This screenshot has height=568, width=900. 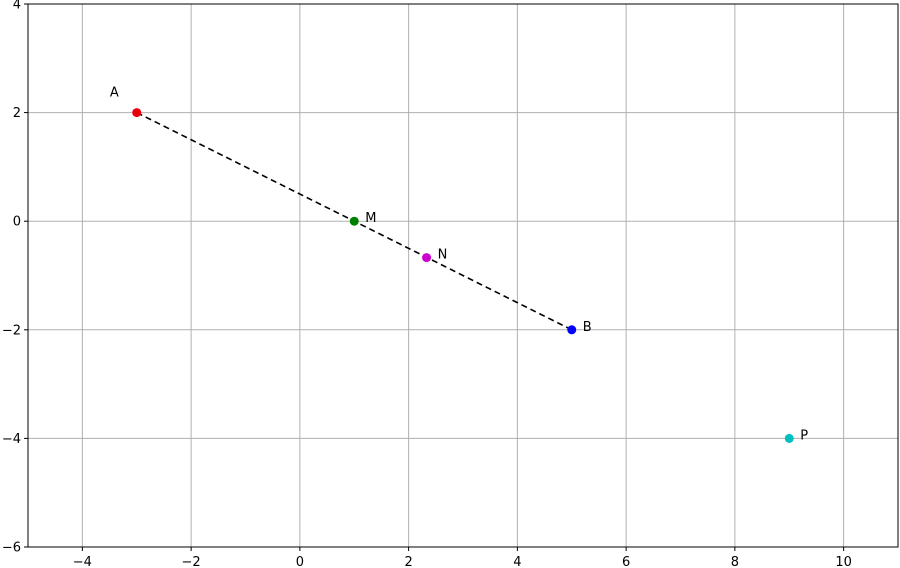 What do you see at coordinates (191, 561) in the screenshot?
I see `x-tick-label: −2` at bounding box center [191, 561].